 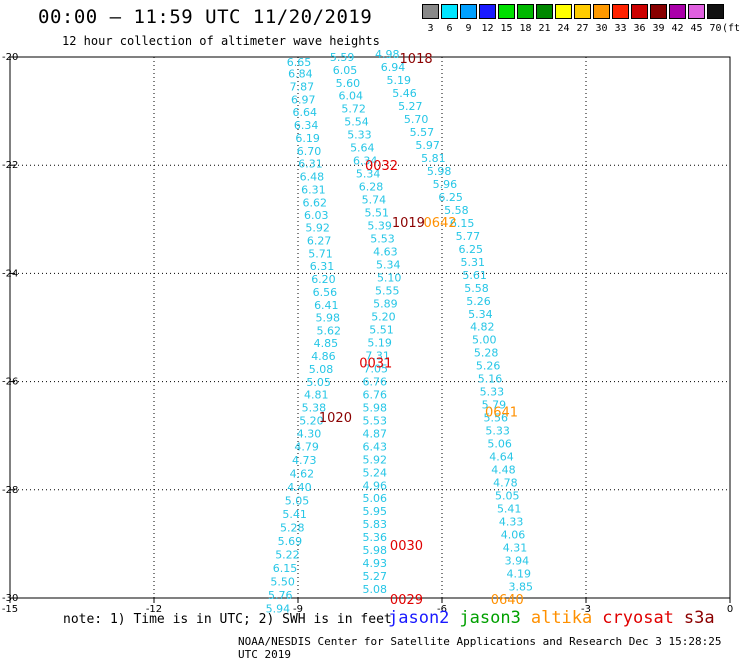 I want to click on scale-label-42: 42, so click(x=677, y=28).